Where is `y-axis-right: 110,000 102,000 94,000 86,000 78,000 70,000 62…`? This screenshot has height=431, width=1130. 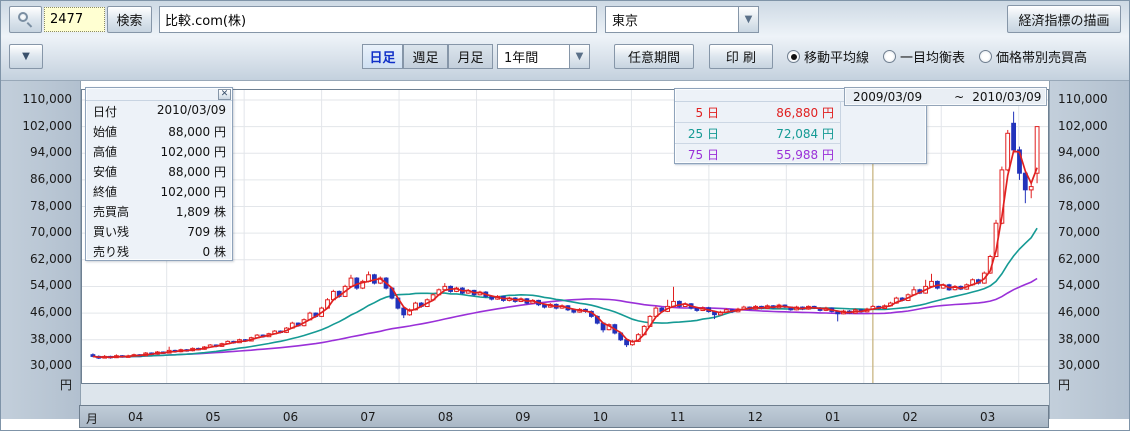
y-axis-right: 110,000 102,000 94,000 86,000 78,000 70,000 62… is located at coordinates (1089, 250).